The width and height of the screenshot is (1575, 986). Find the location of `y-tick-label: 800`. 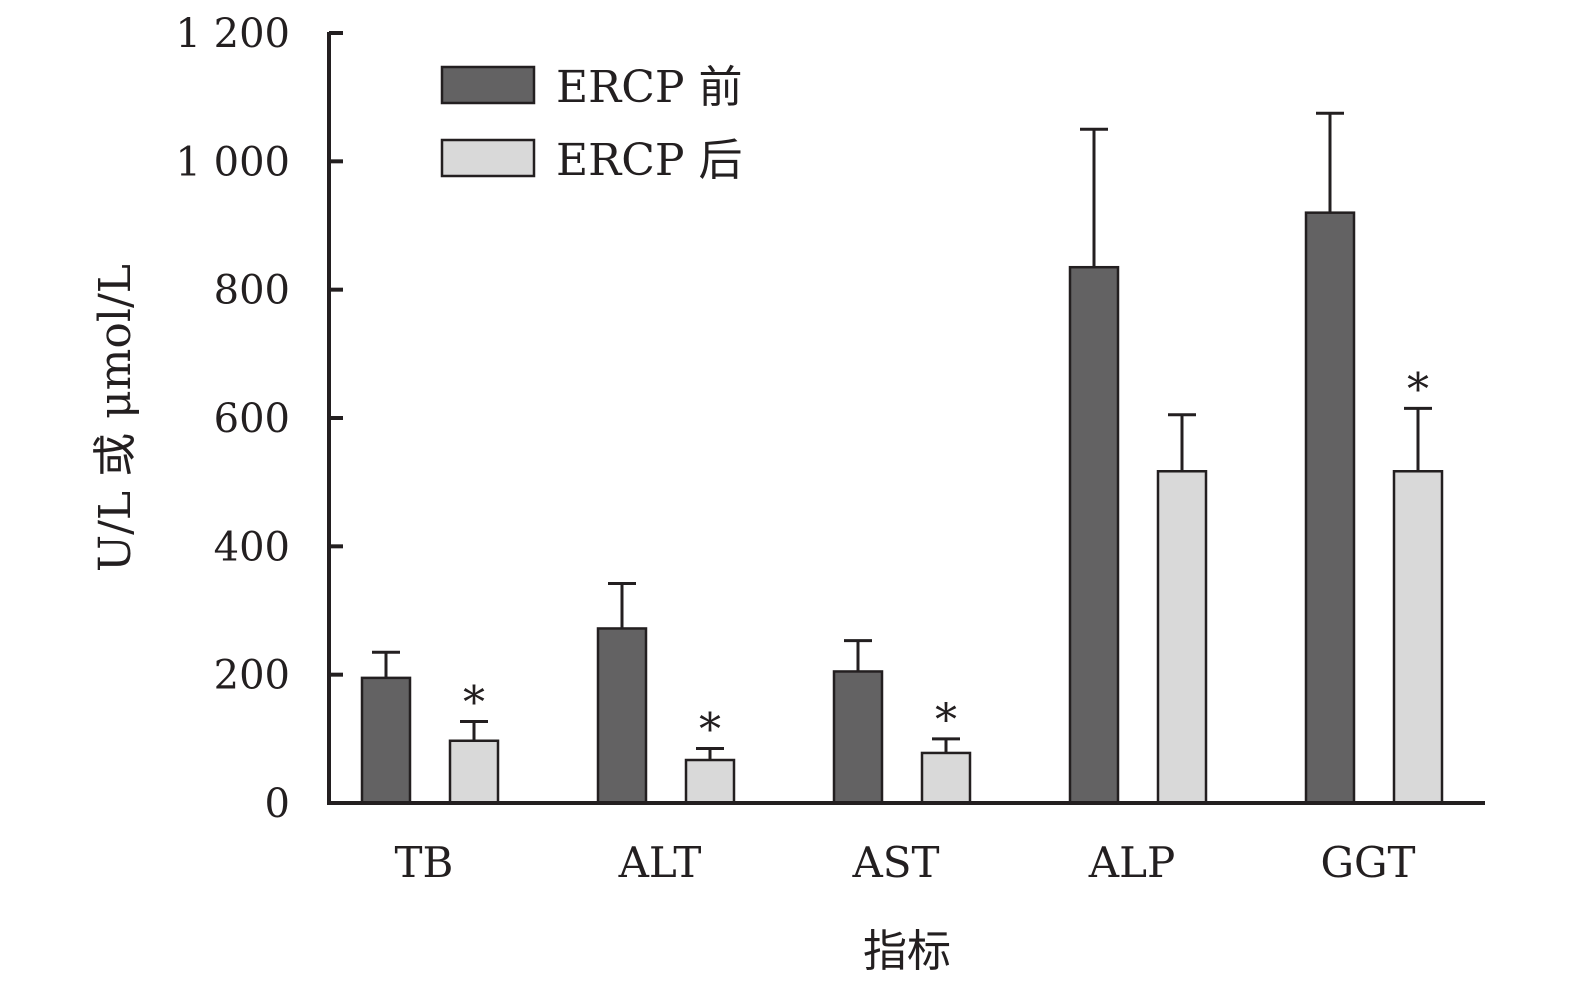

y-tick-label: 800 is located at coordinates (252, 291).